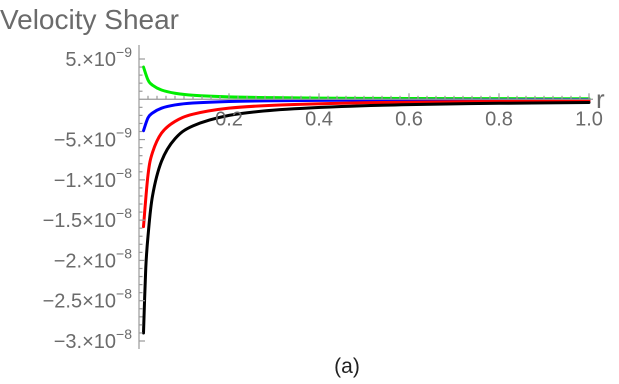  What do you see at coordinates (93, 339) in the screenshot?
I see `y-tick-label: −3.×10−8` at bounding box center [93, 339].